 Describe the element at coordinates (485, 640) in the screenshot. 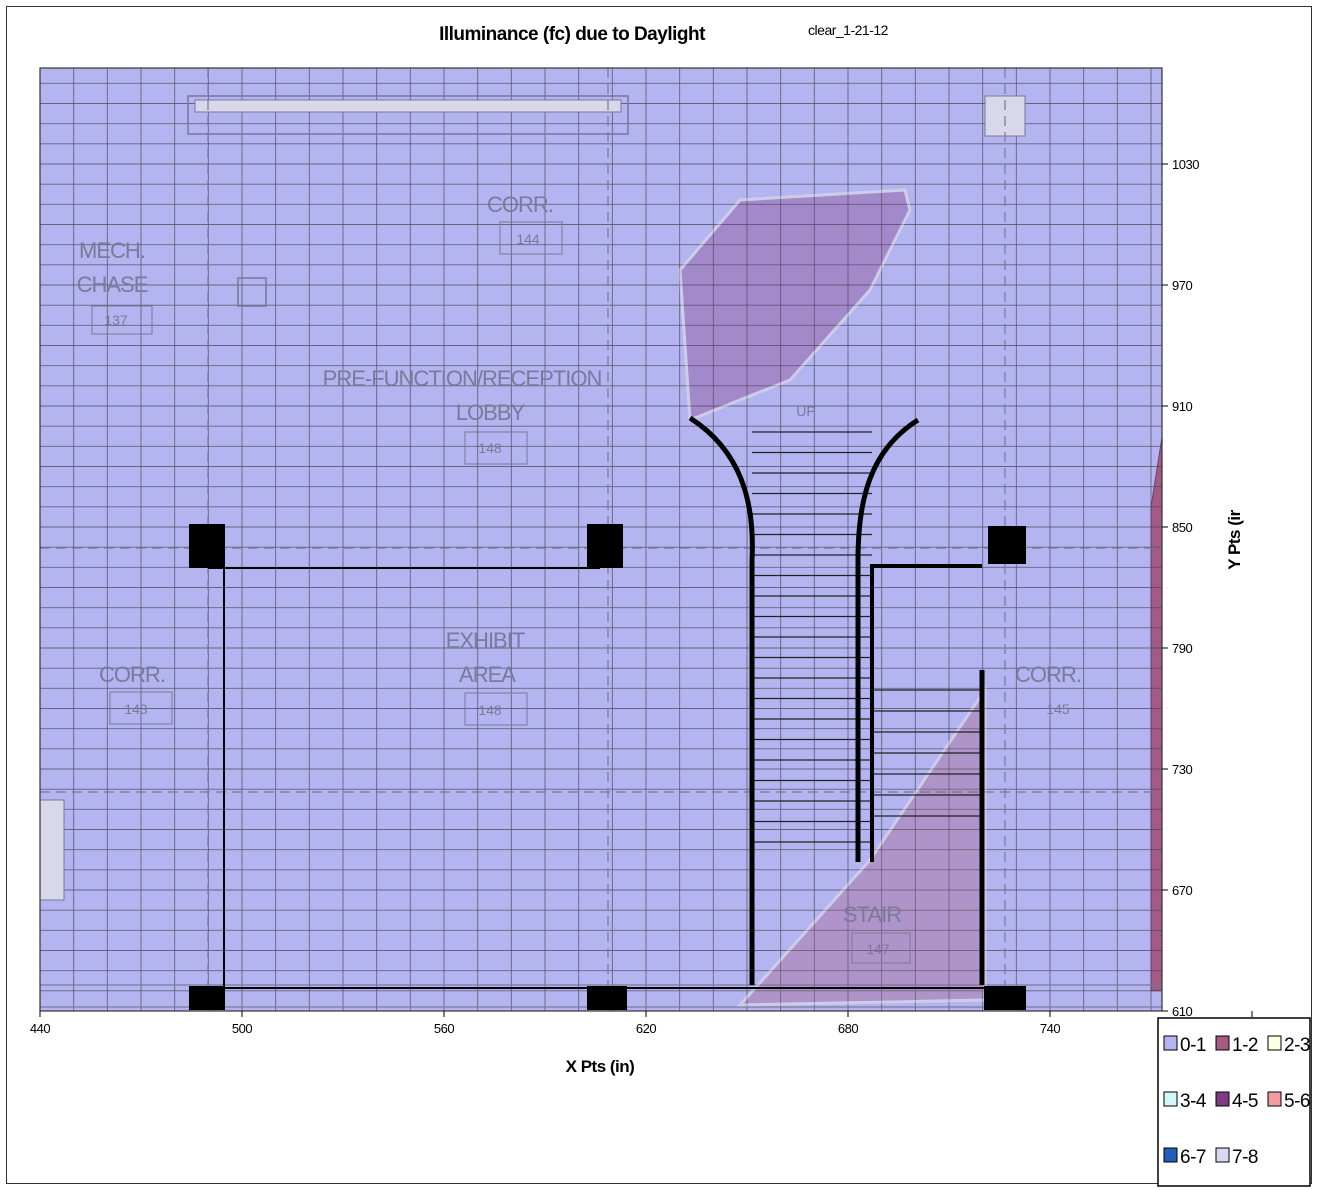

I see `room-label: EXHIBIT` at that location.